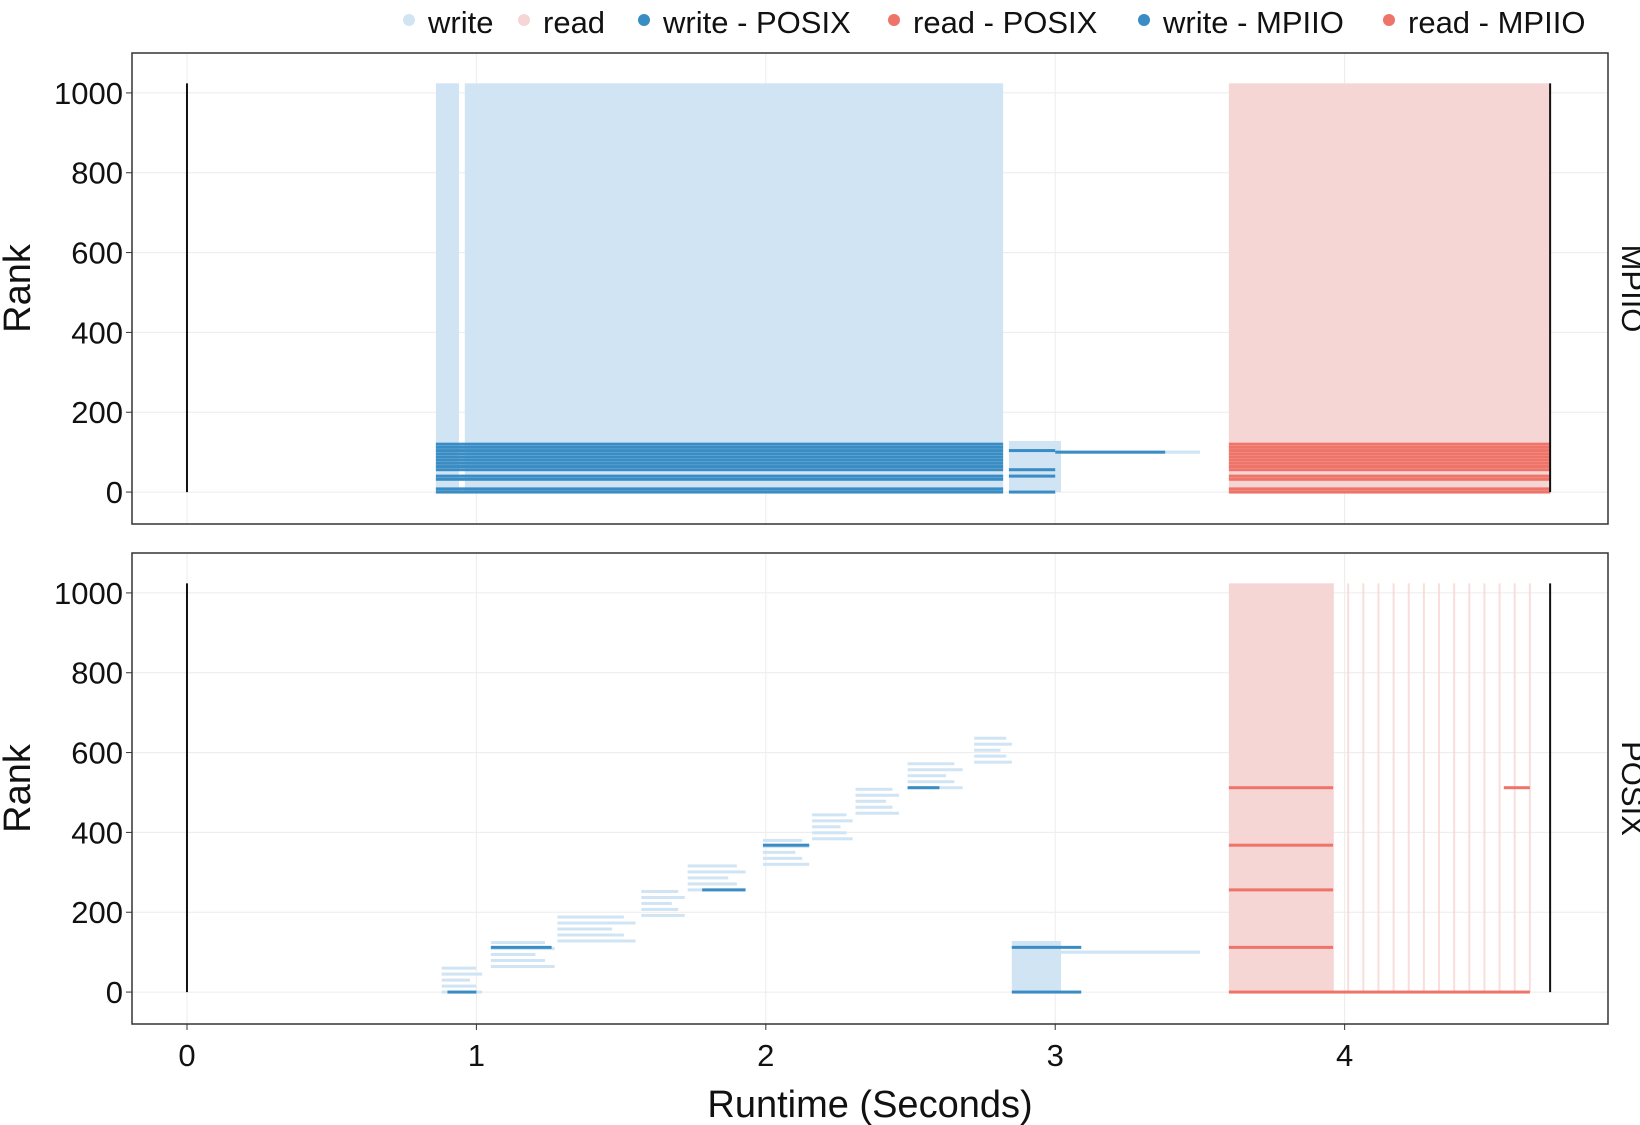  Describe the element at coordinates (114, 992) in the screenshot. I see `y-tick-label-0: 0` at that location.